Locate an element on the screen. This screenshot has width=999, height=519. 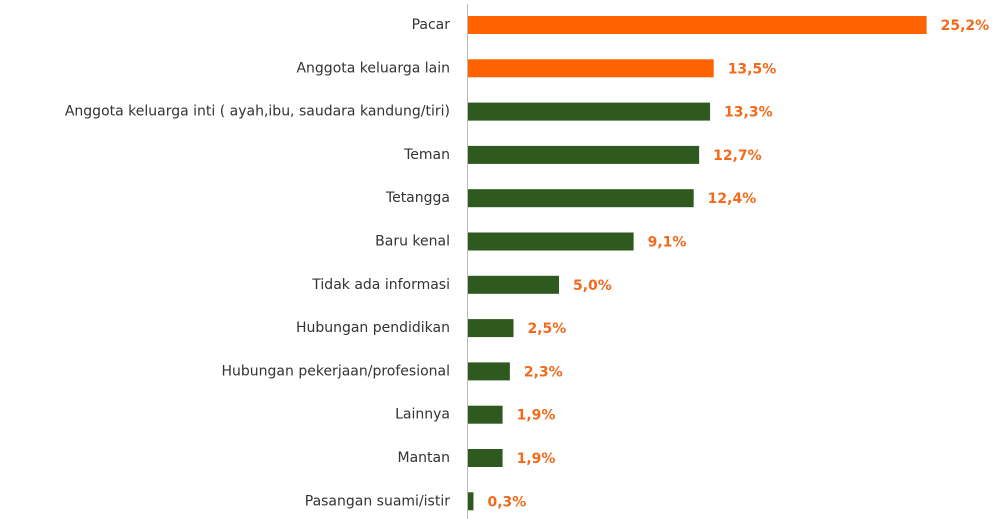
value-label: 2,3% is located at coordinates (543, 372).